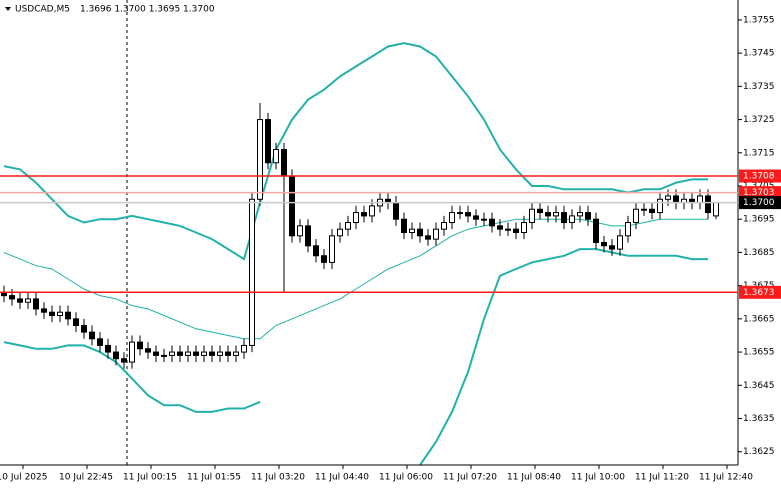  I want to click on price-tag-label: 1.3708, so click(759, 177).